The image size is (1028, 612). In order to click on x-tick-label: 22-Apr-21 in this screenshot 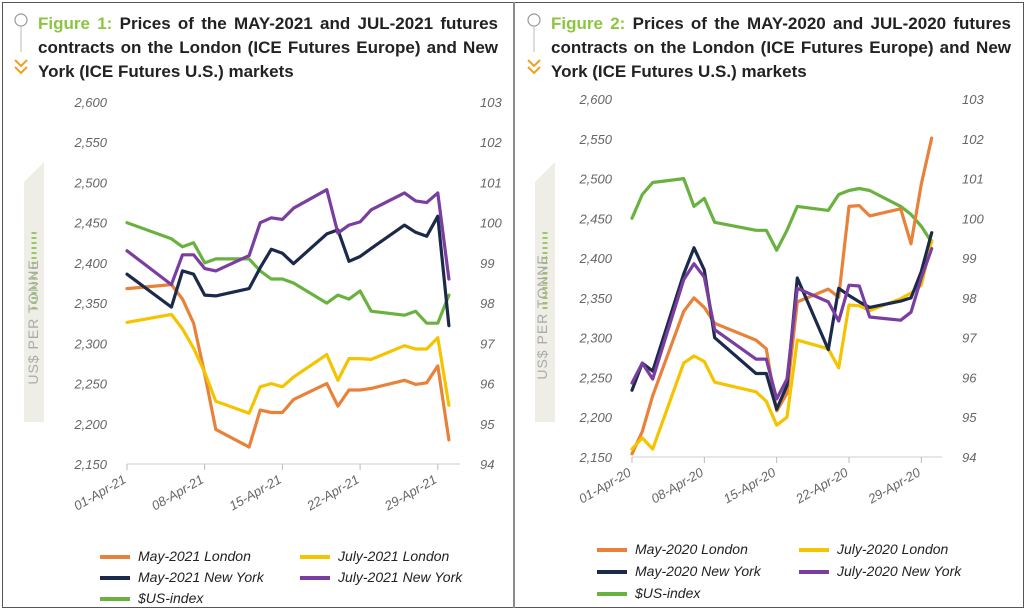, I will do `click(332, 493)`.